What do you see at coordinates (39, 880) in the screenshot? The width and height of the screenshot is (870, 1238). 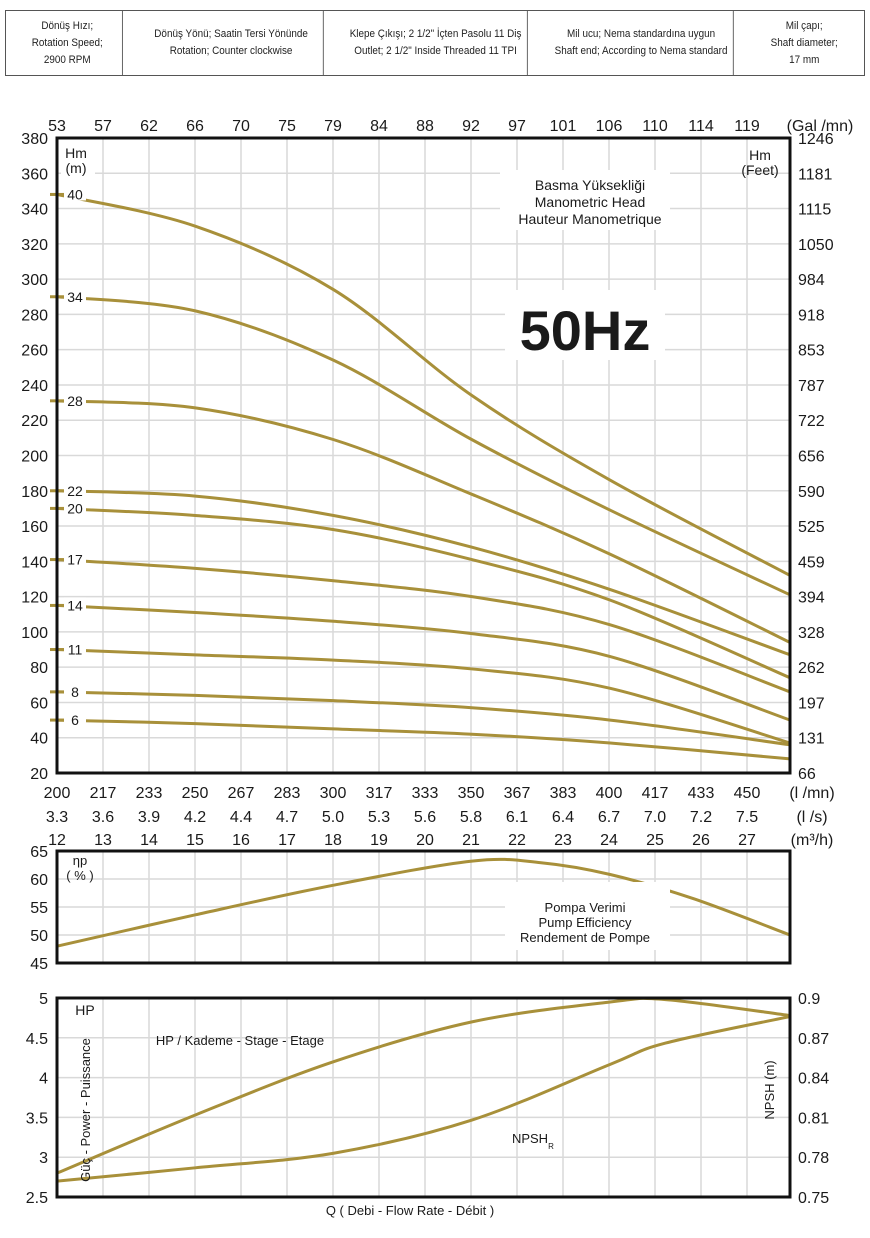 I see `efficiency-y-tick: 60` at bounding box center [39, 880].